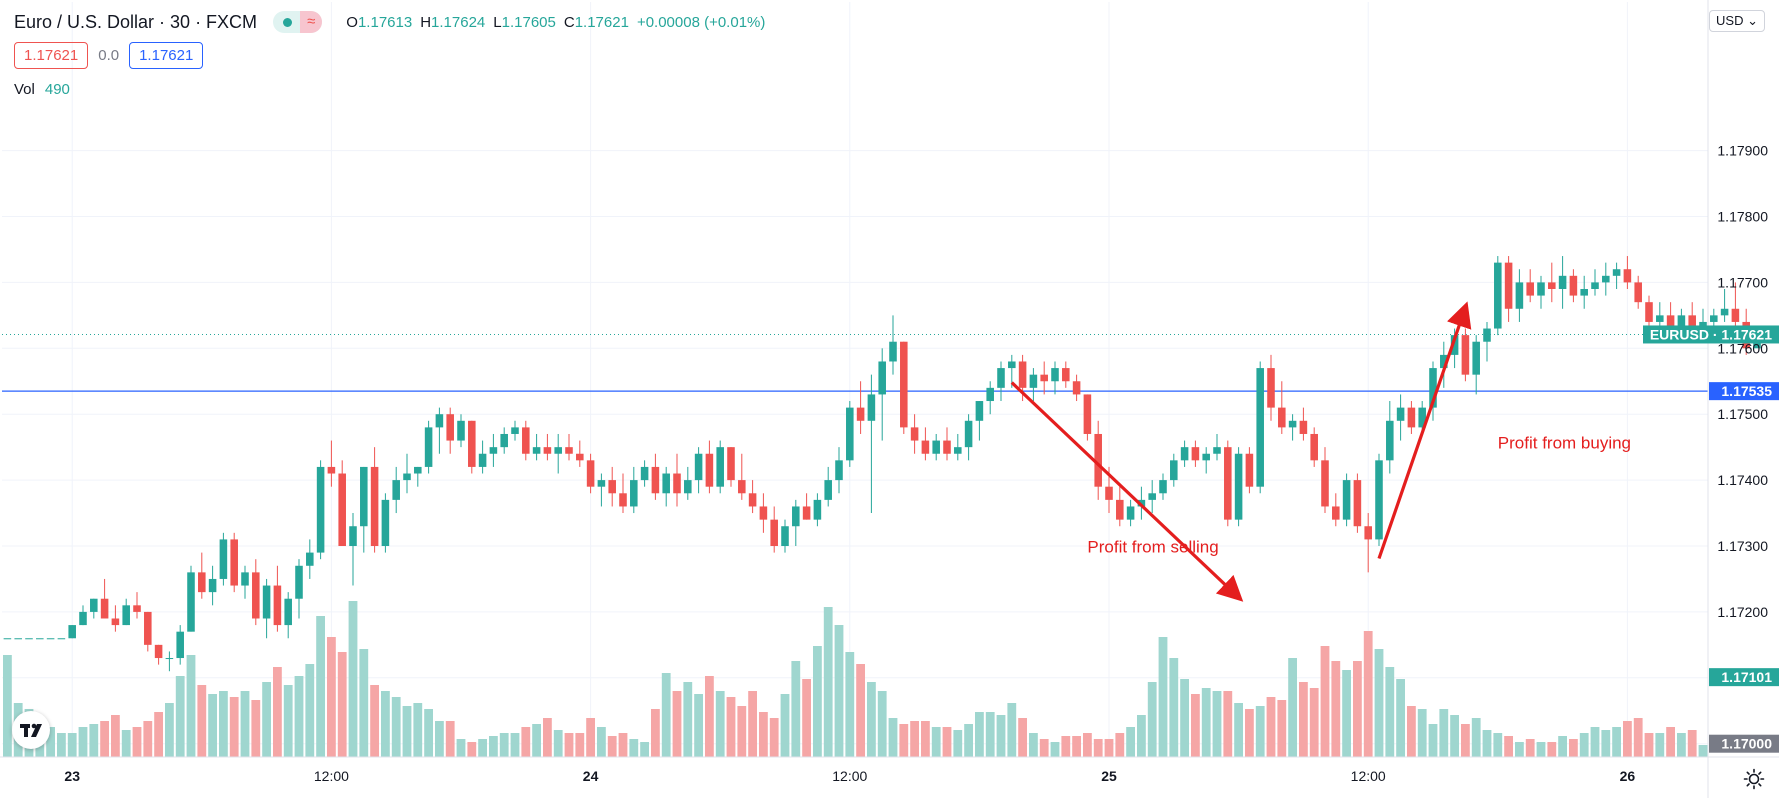 This screenshot has width=1779, height=798. I want to click on volume-legend: Vol 490, so click(42, 89).